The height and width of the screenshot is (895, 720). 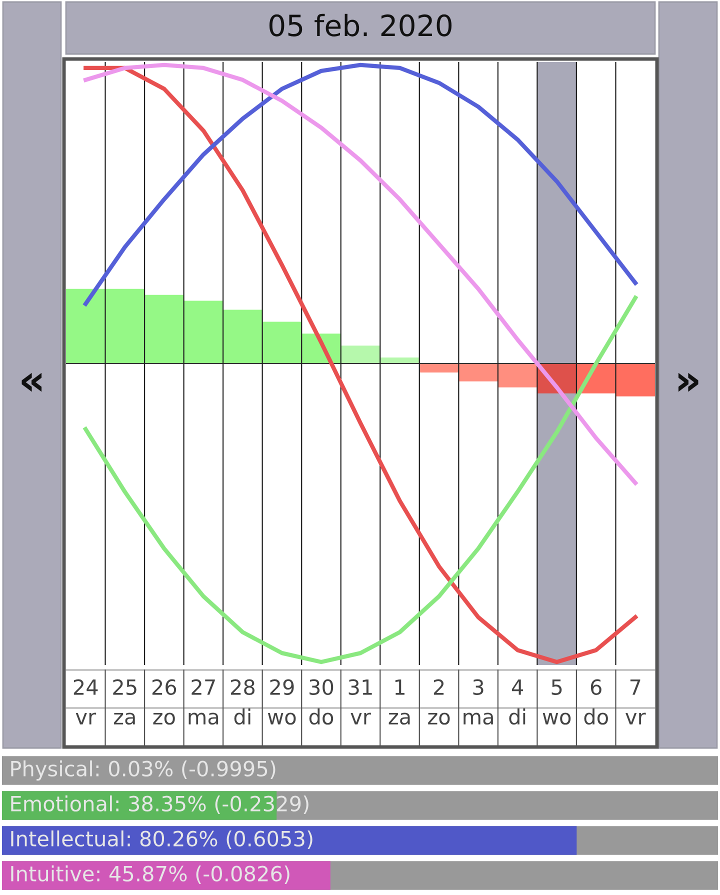 I want to click on x-tick-label: 7 vr, so click(x=636, y=702).